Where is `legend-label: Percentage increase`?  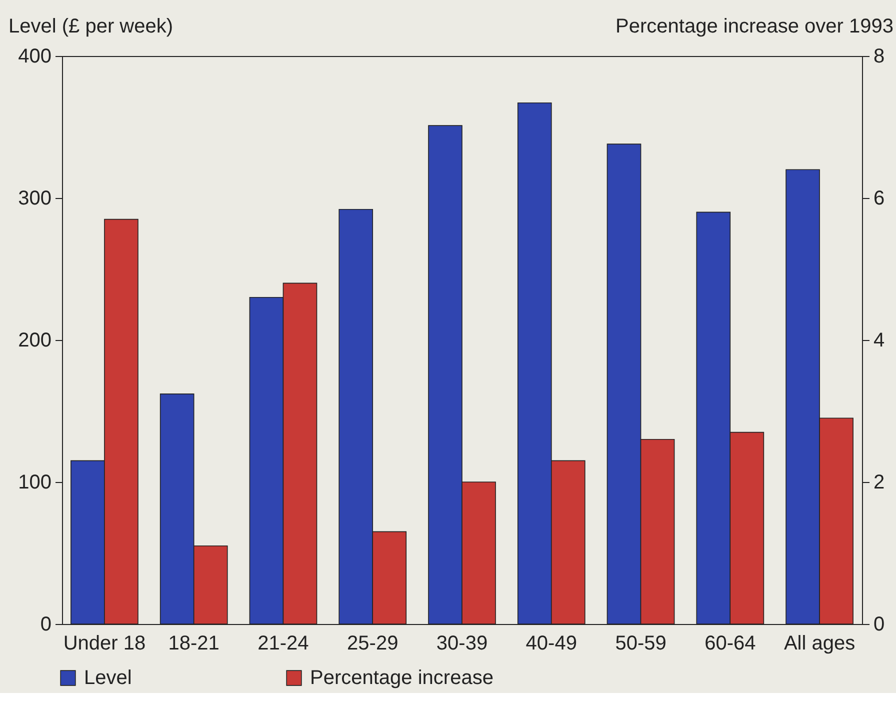 legend-label: Percentage increase is located at coordinates (402, 678).